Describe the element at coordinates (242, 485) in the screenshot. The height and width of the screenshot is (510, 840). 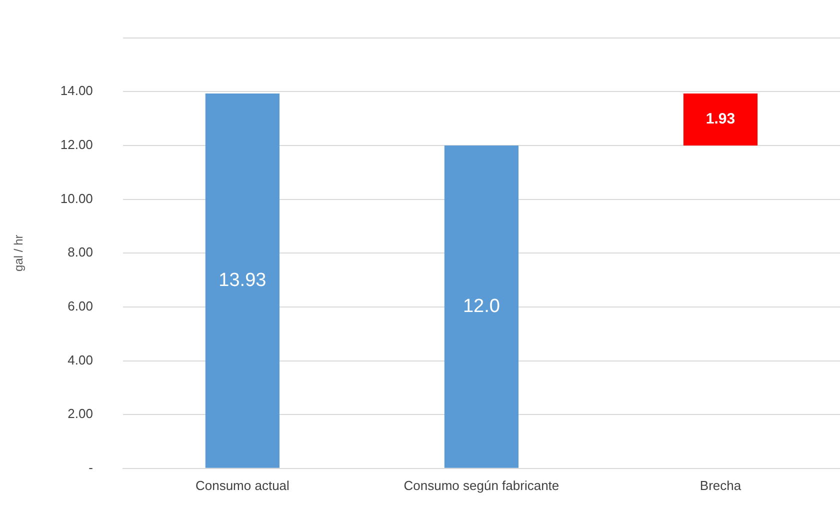
I see `x-tick-label: Consumo actual` at that location.